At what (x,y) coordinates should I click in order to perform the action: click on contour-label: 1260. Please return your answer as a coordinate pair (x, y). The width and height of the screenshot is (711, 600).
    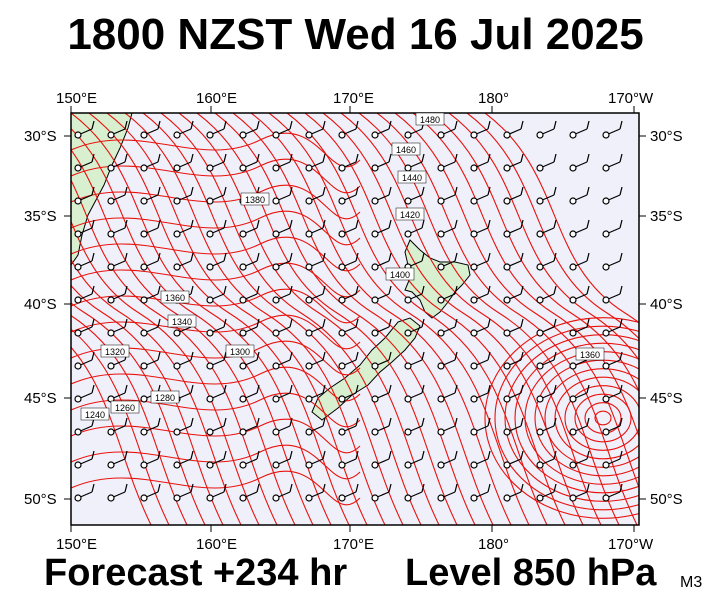
    Looking at the image, I should click on (125, 407).